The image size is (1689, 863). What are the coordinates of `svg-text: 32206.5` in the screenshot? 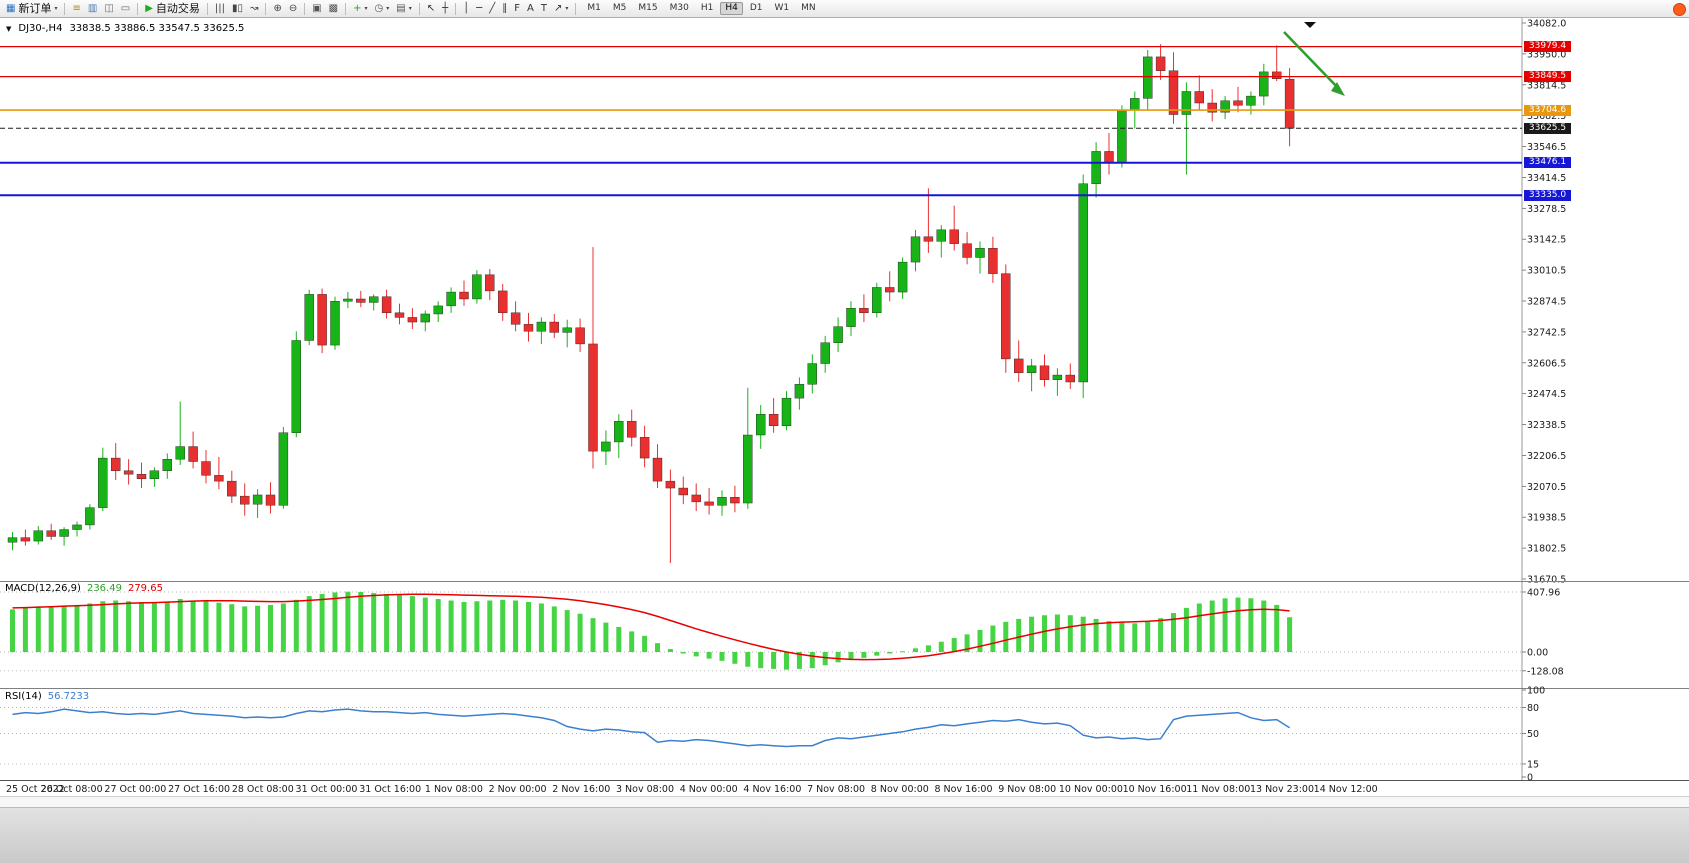 It's located at (1546, 456).